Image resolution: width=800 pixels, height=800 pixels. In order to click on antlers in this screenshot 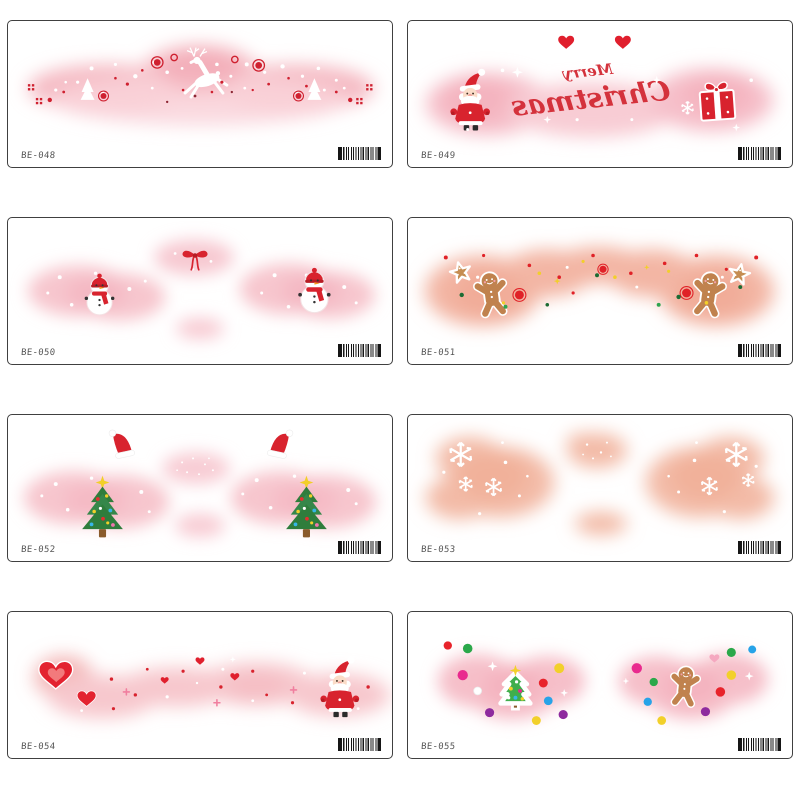, I will do `click(197, 52)`.